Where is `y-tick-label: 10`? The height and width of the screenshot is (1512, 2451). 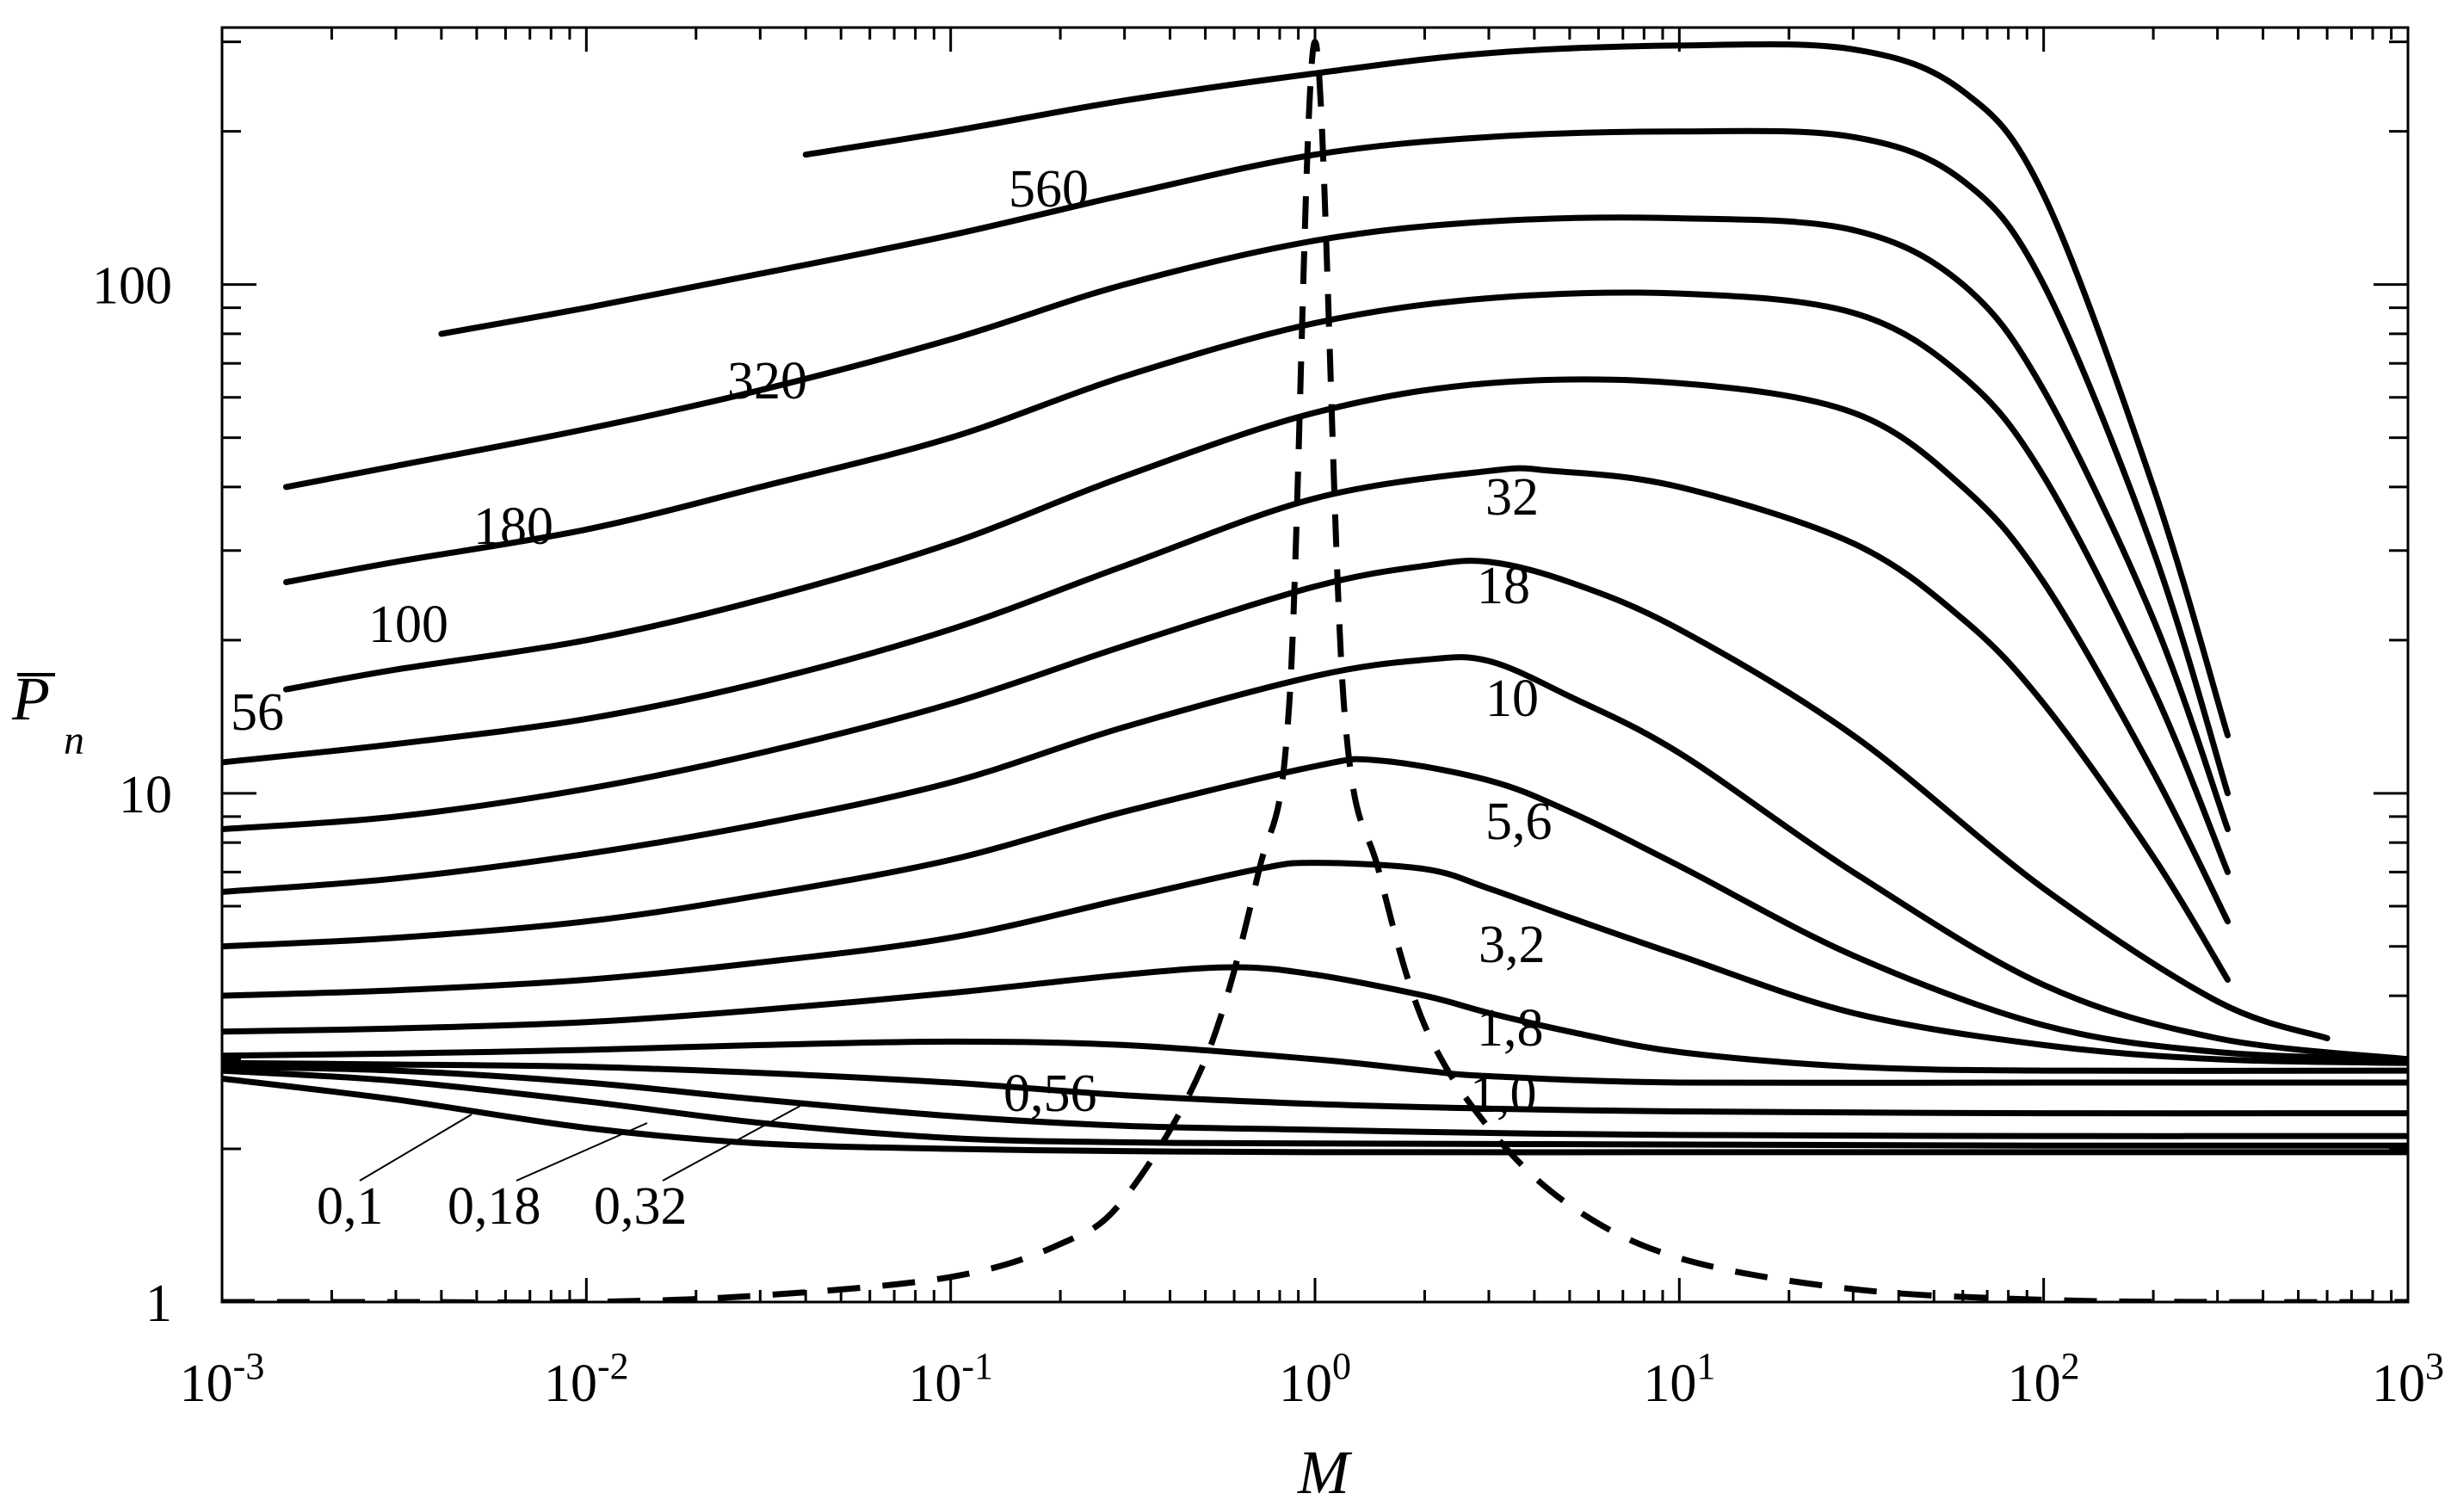
y-tick-label: 10 is located at coordinates (146, 795).